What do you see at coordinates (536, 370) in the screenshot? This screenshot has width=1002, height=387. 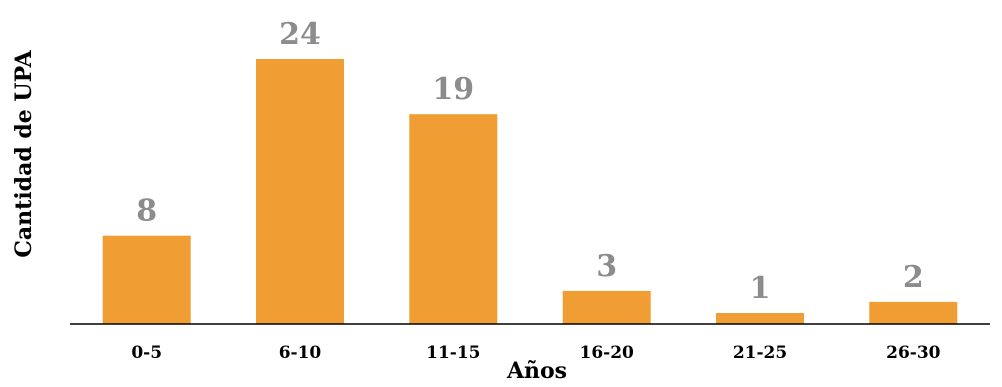 I see `x-axis-title: Años` at bounding box center [536, 370].